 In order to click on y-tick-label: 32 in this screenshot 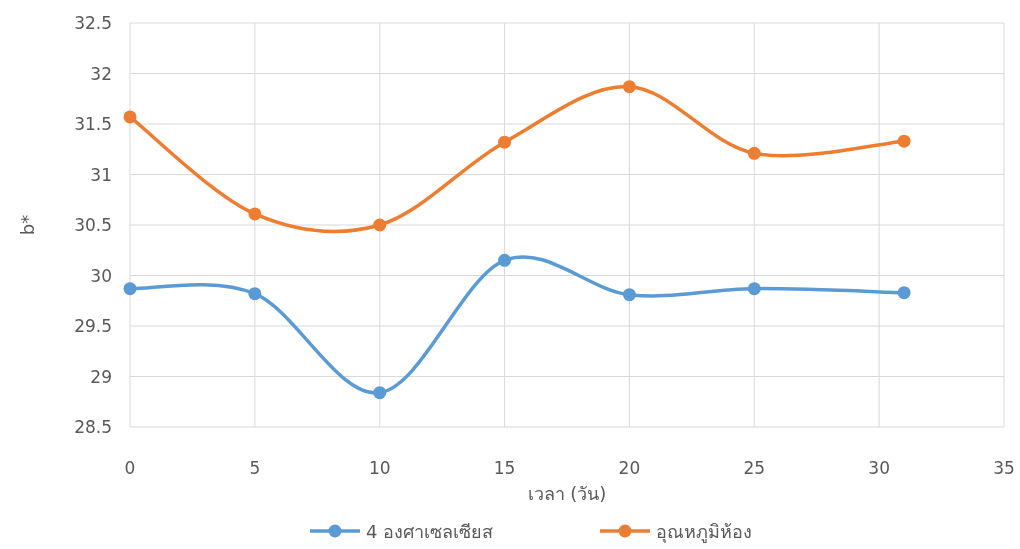, I will do `click(101, 73)`.